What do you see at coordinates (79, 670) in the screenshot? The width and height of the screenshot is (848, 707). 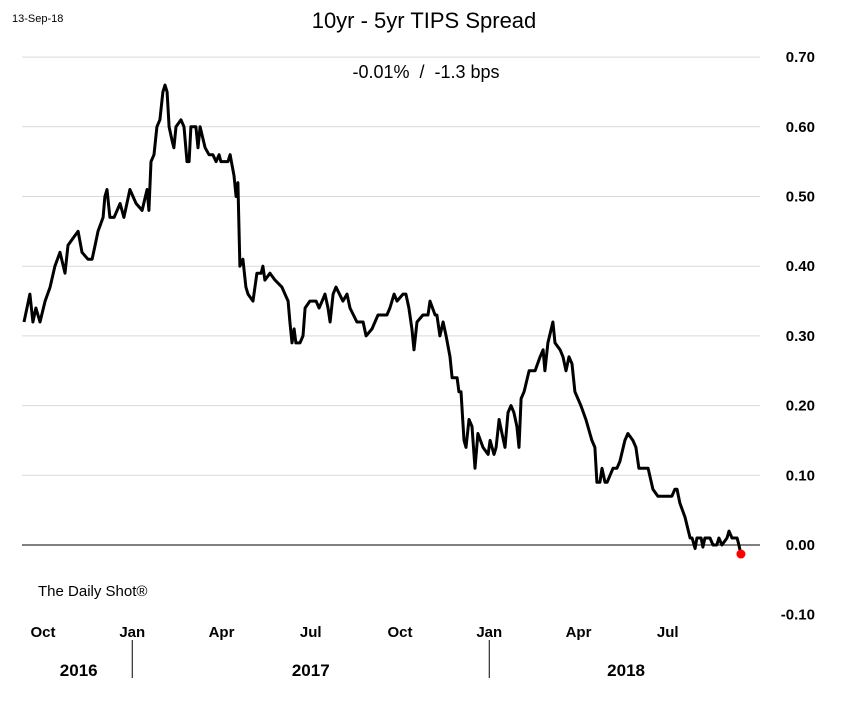 I see `year-label: 2016` at bounding box center [79, 670].